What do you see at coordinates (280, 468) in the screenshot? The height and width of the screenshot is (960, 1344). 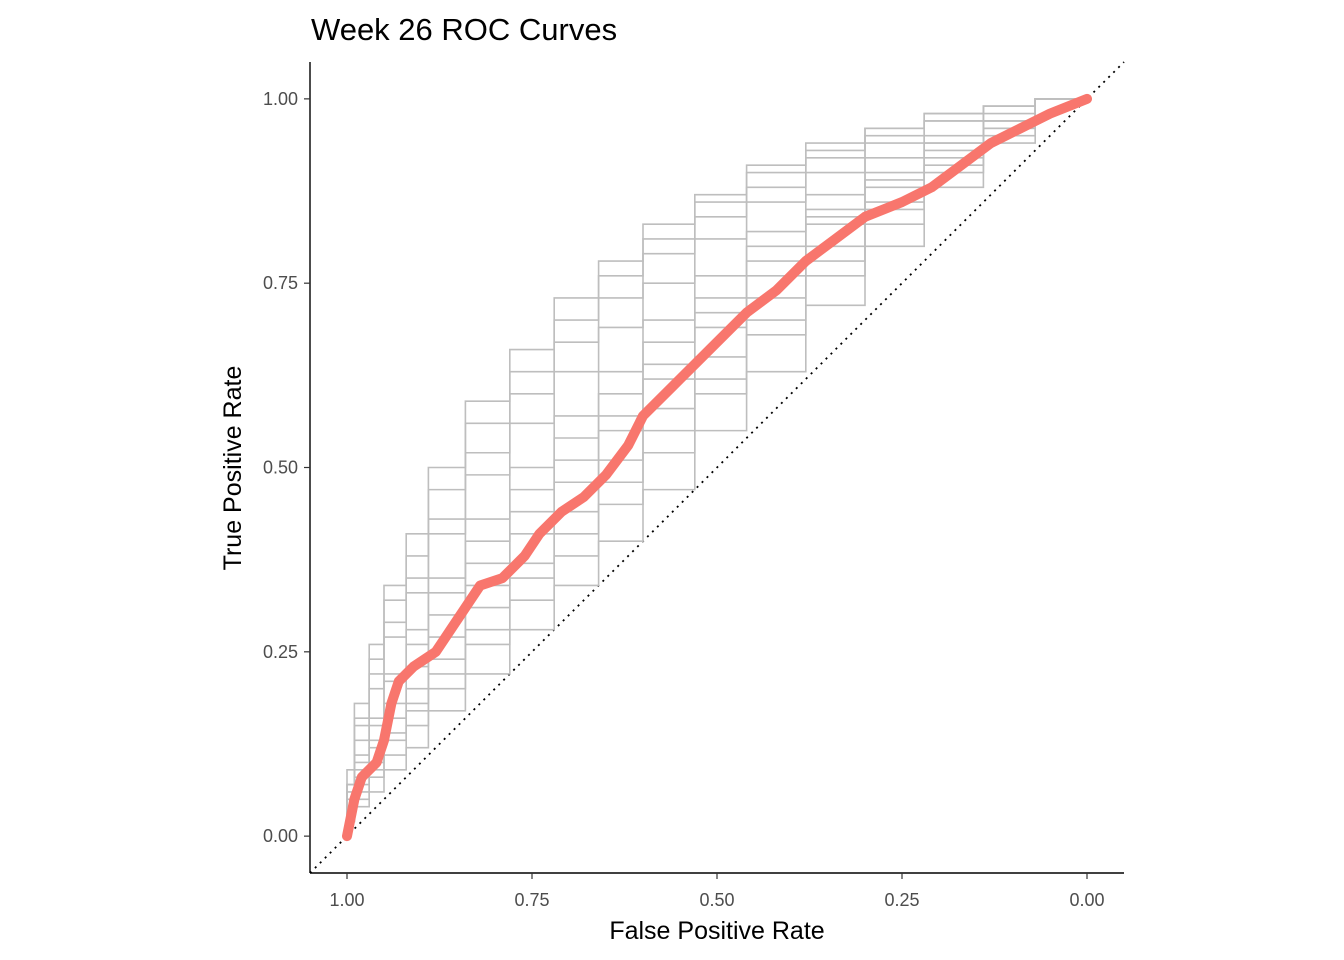 I see `y-tick-label: 0.50` at bounding box center [280, 468].